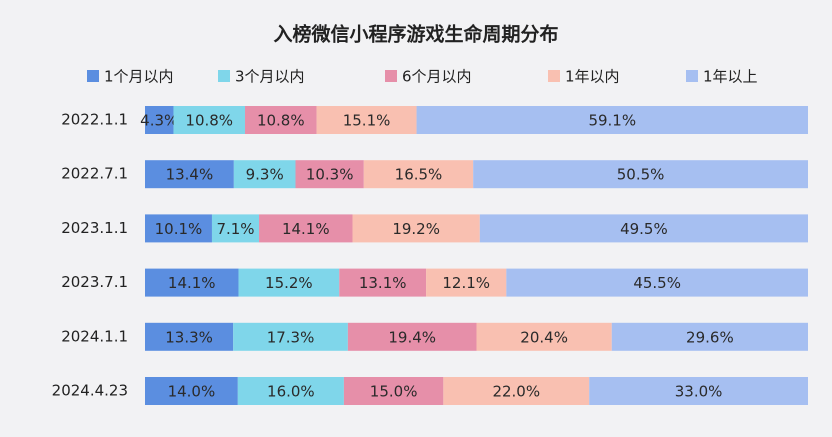  I want to click on value-label: 22.0%, so click(516, 392).